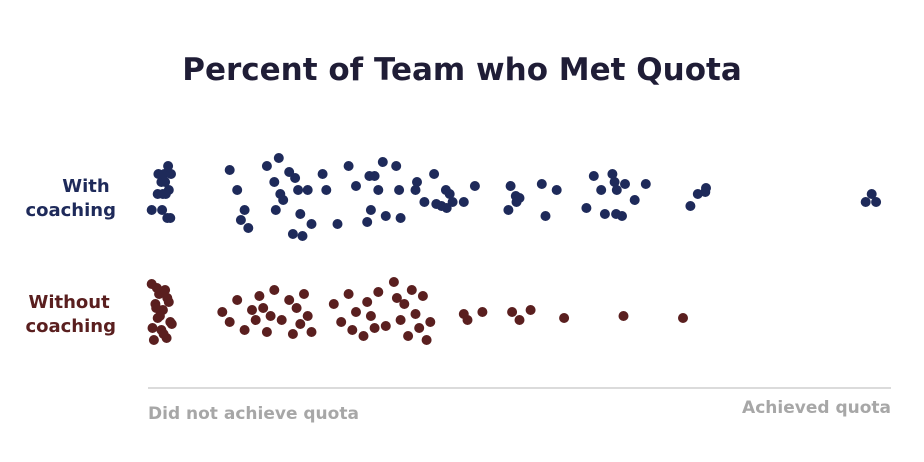 Image resolution: width=924 pixels, height=462 pixels. What do you see at coordinates (253, 414) in the screenshot?
I see `x-axis-label-left: Did not achieve quota` at bounding box center [253, 414].